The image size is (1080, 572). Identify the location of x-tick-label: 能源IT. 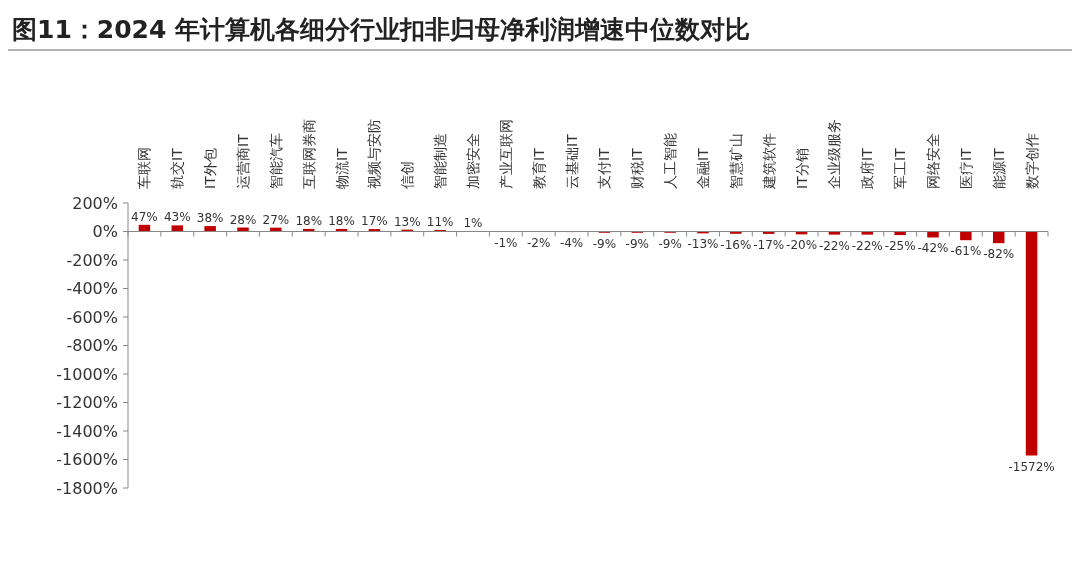
(998, 168).